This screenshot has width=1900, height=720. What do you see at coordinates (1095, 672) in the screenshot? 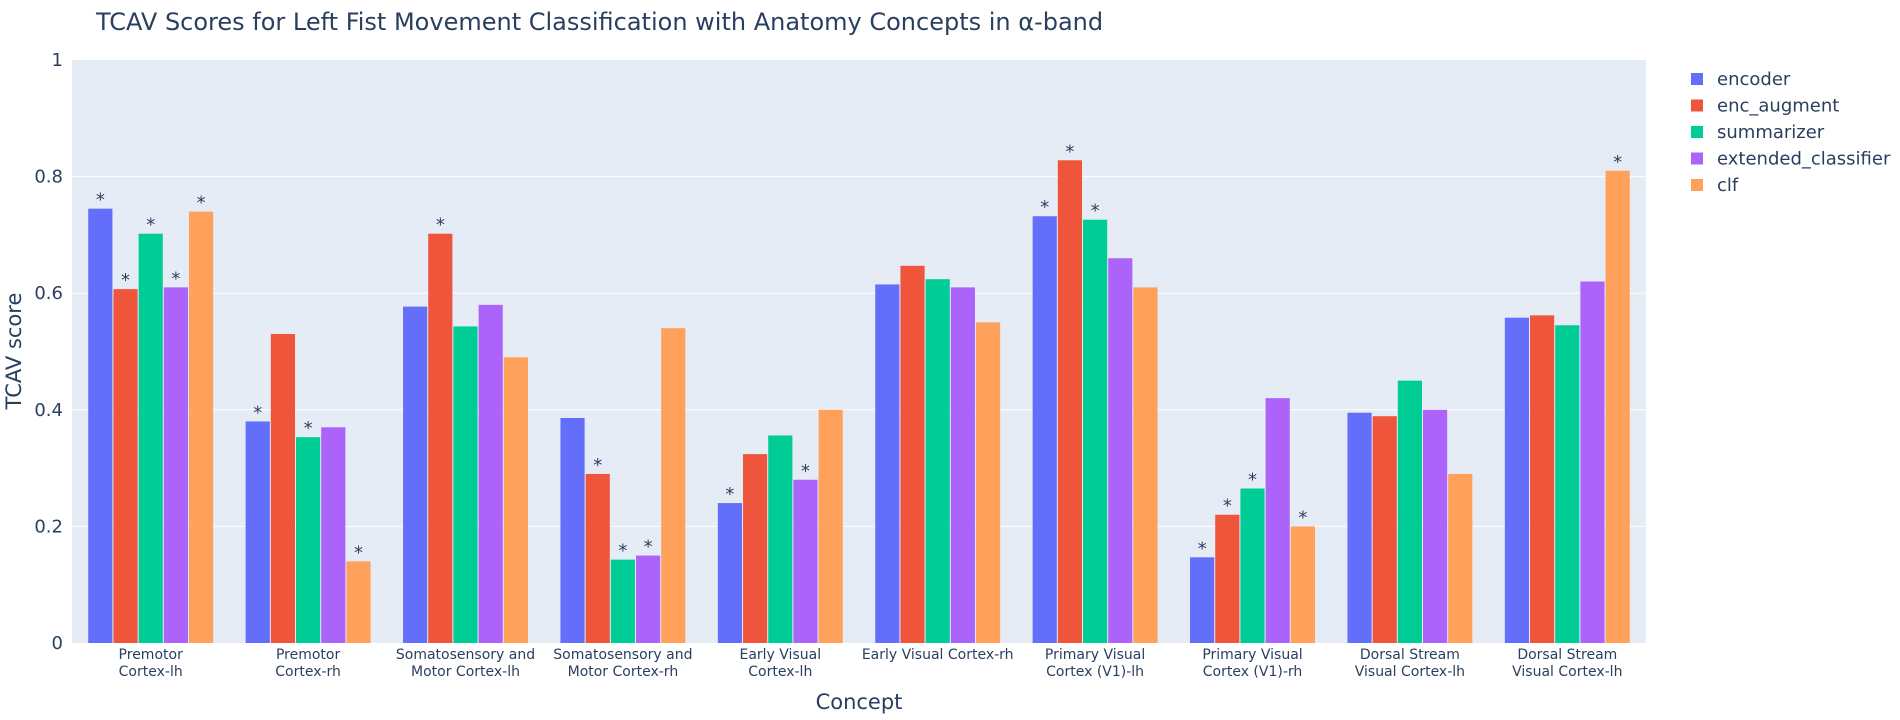
I see `x-tick-label: Cortex (V1)-lh` at bounding box center [1095, 672].